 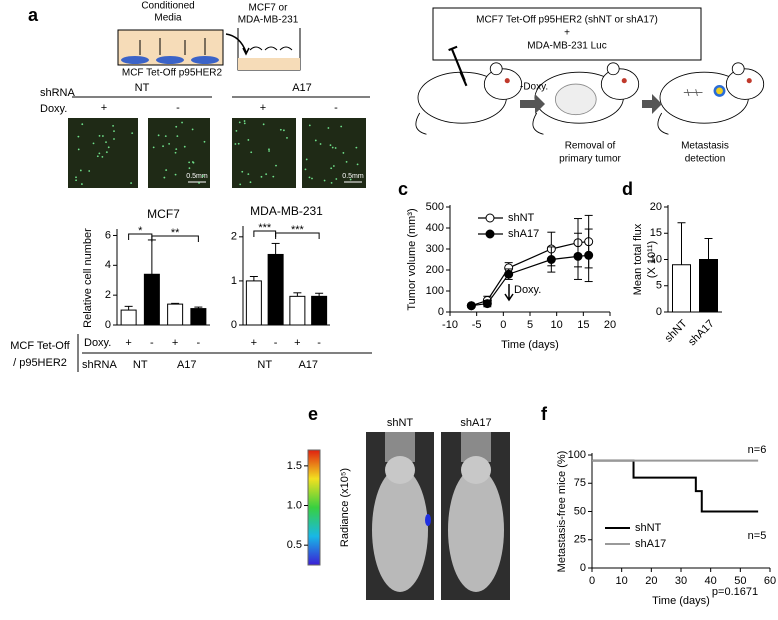 I want to click on chart-title: MCF7, so click(x=163, y=214).